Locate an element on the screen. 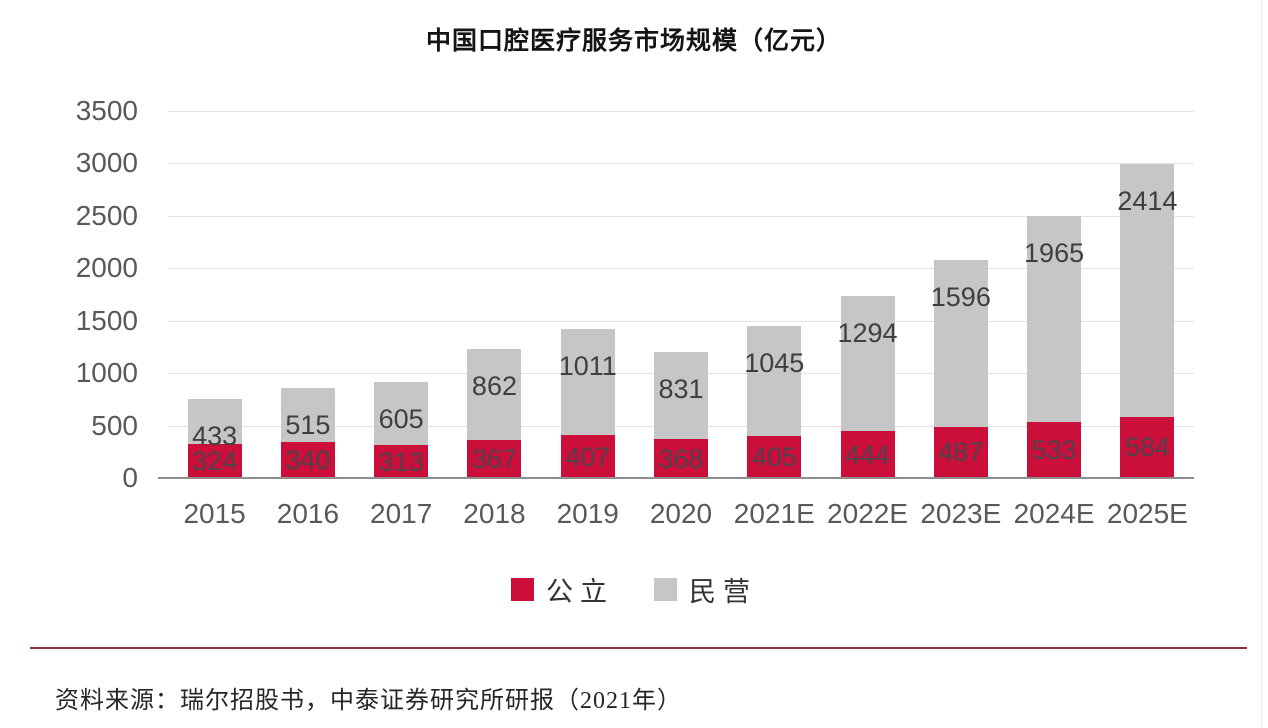 The height and width of the screenshot is (728, 1268). x-tick-label: 2019 is located at coordinates (587, 513).